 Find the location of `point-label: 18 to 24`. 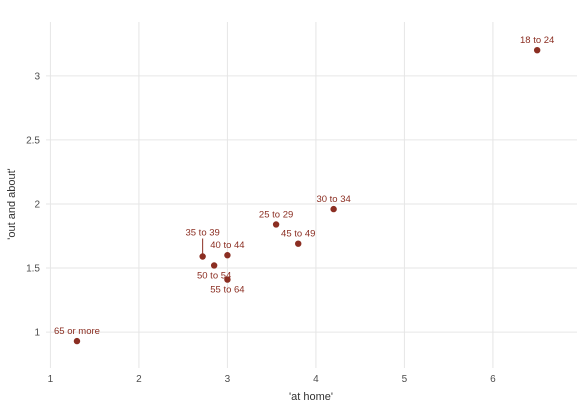

point-label: 18 to 24 is located at coordinates (537, 40).